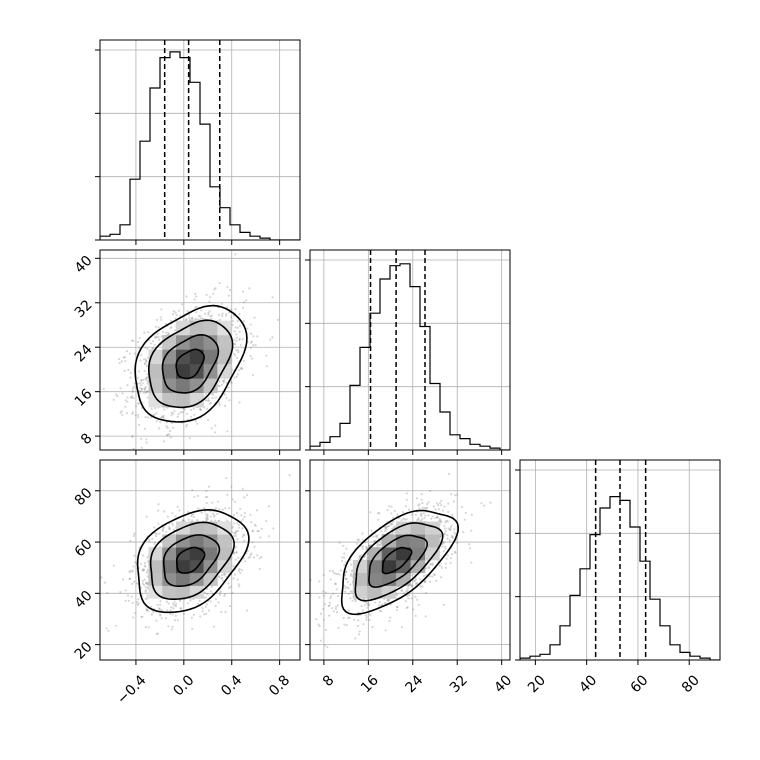 The height and width of the screenshot is (760, 760). I want to click on hist-frame, so click(200, 140).